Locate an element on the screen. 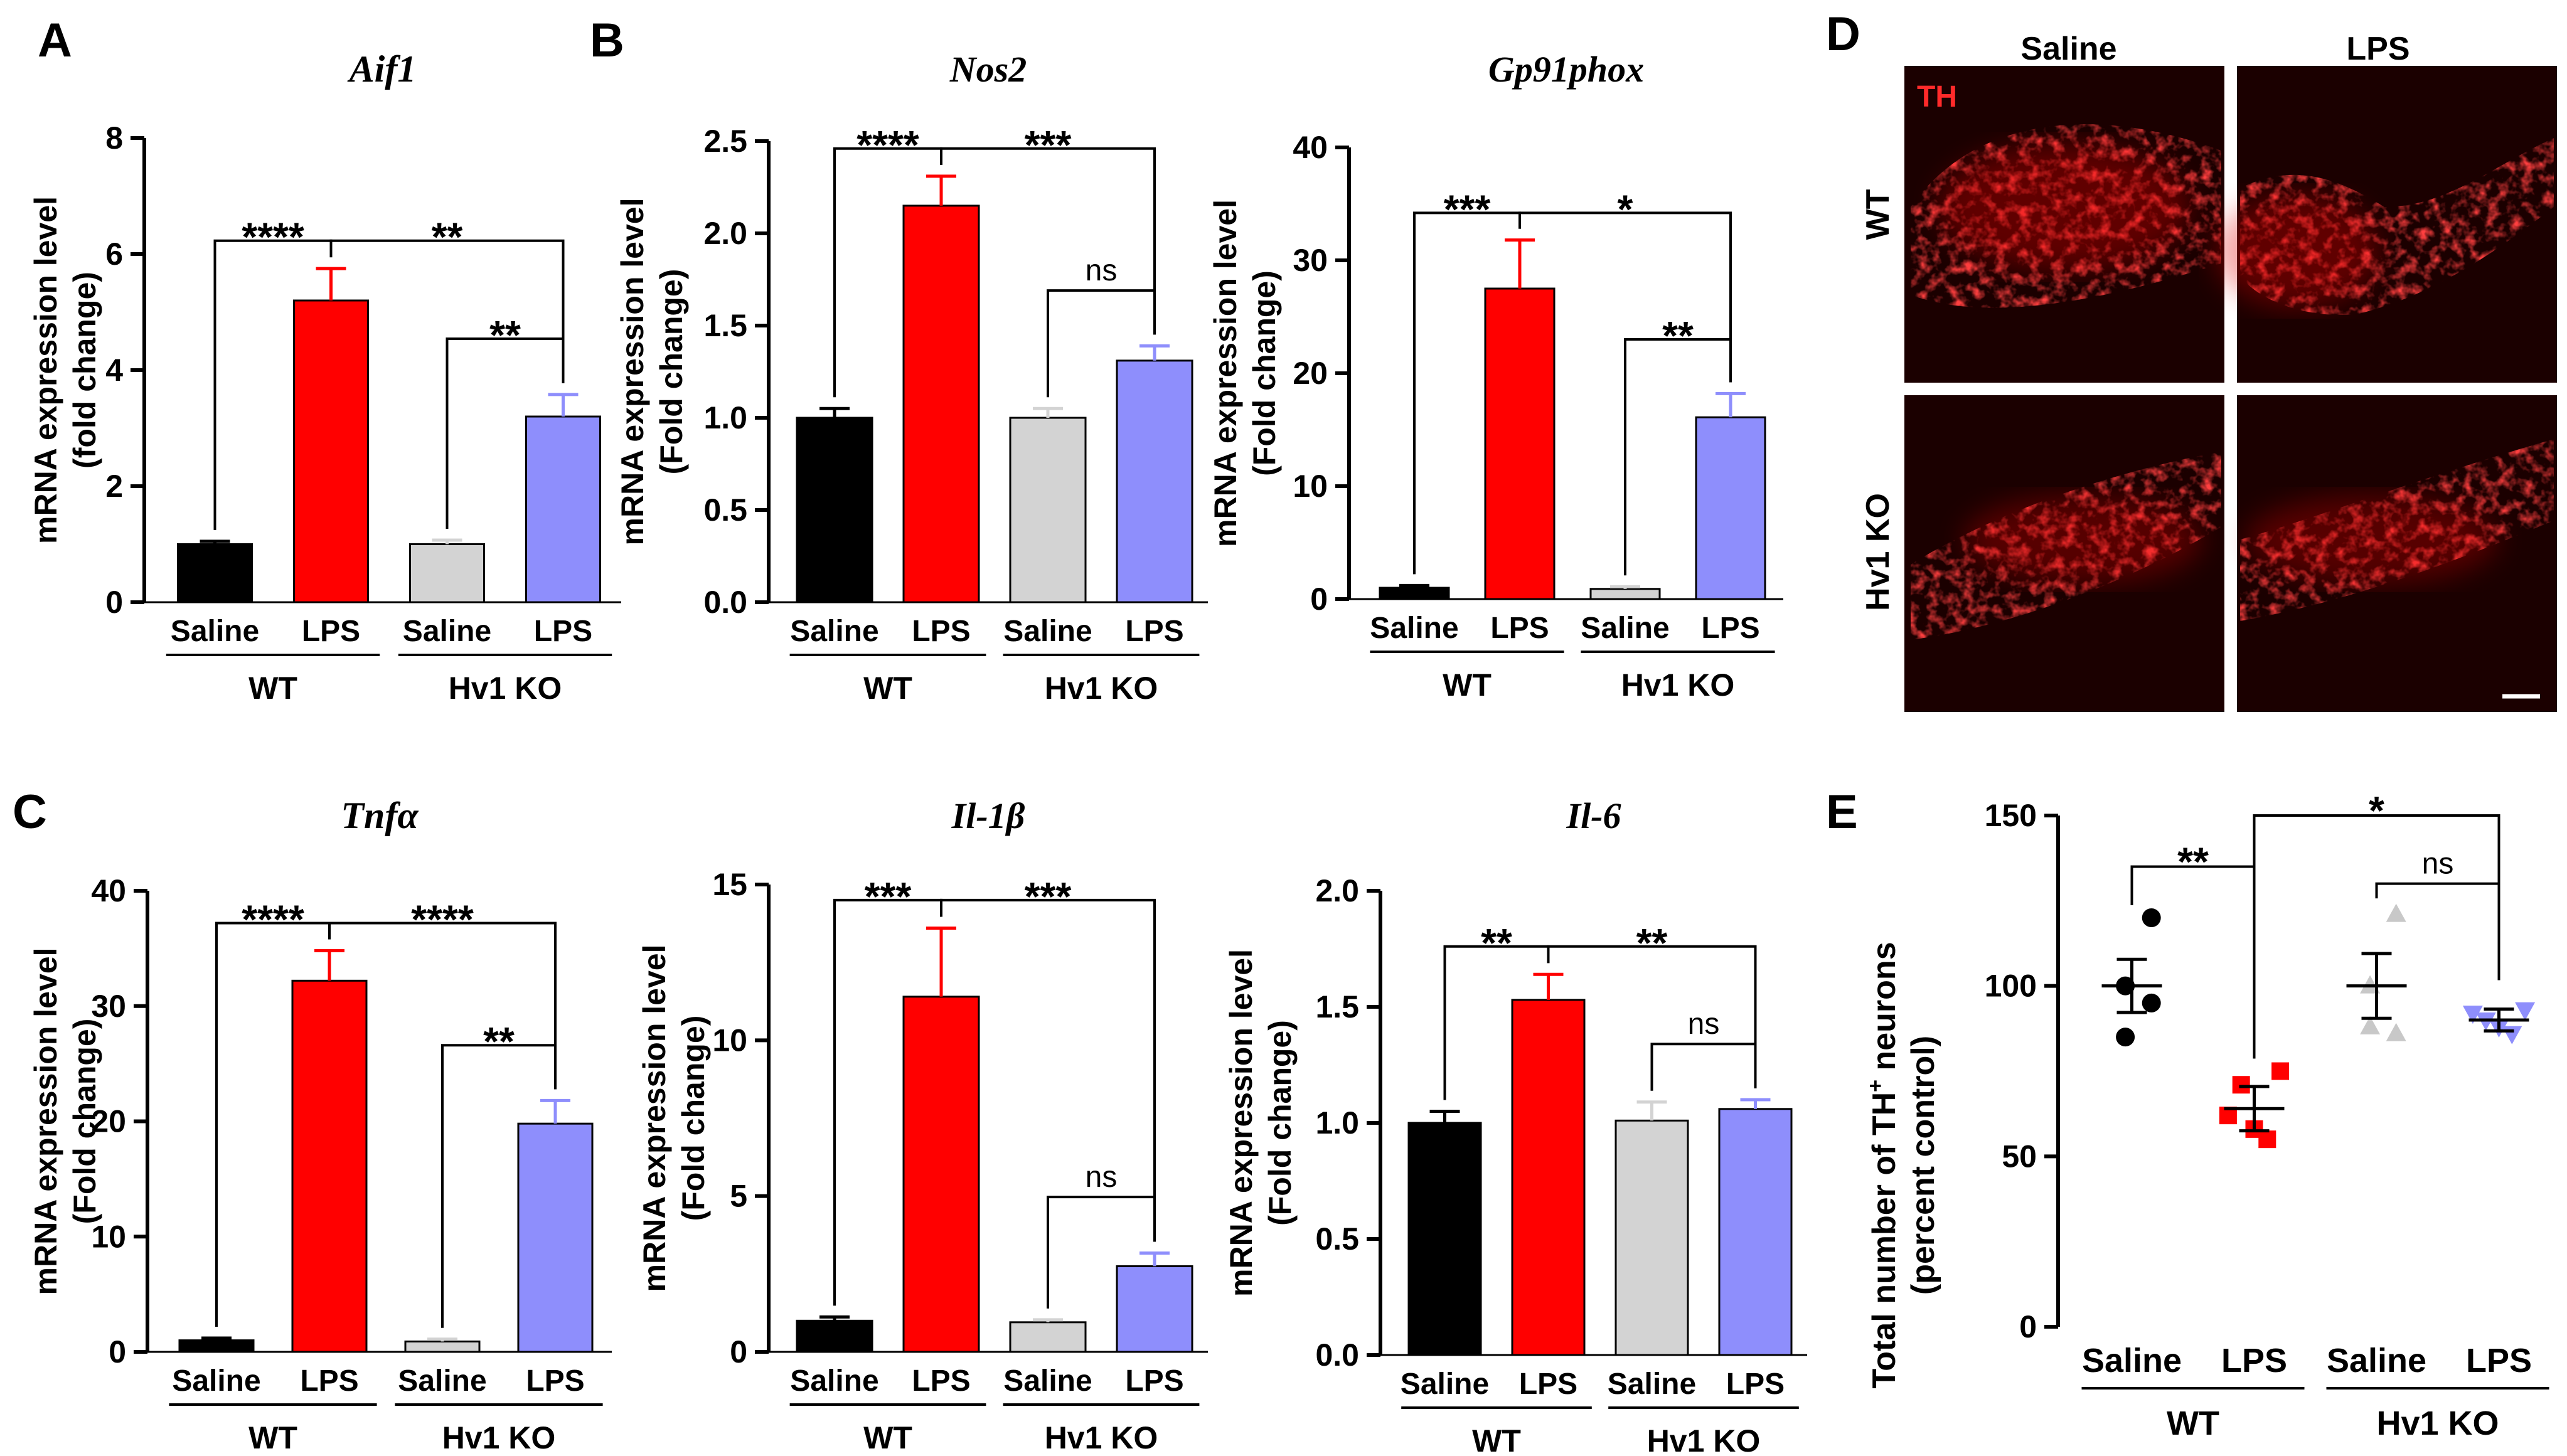  nos2-y-tick-label: 2.5 is located at coordinates (725, 141).